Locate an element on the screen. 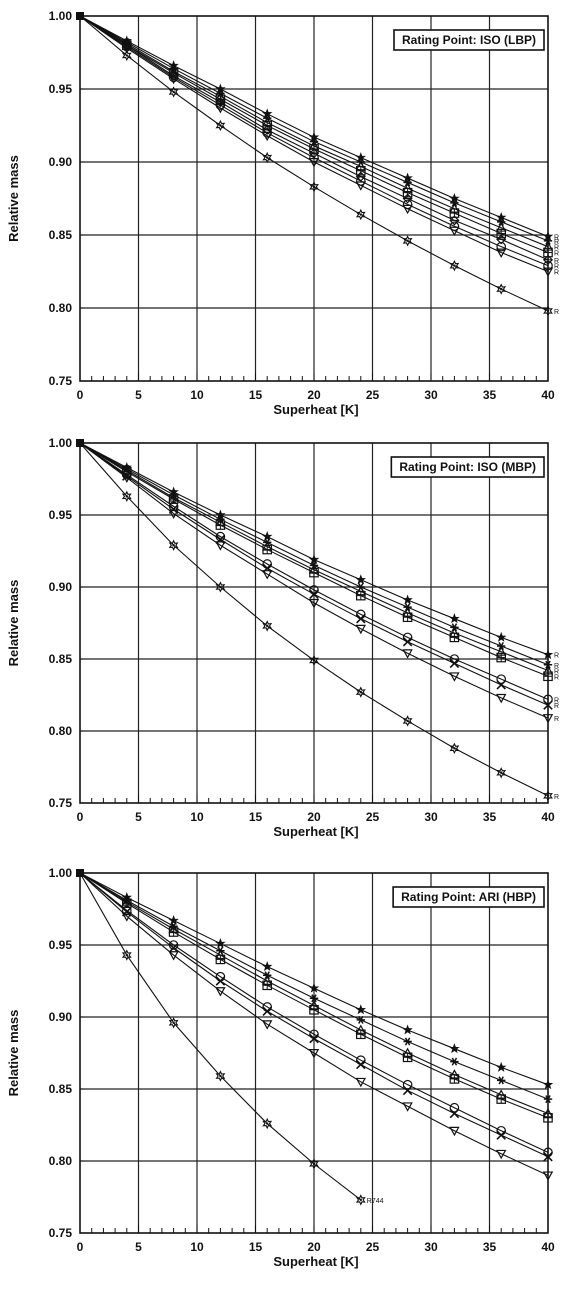  series-1-star is located at coordinates (316, 981).